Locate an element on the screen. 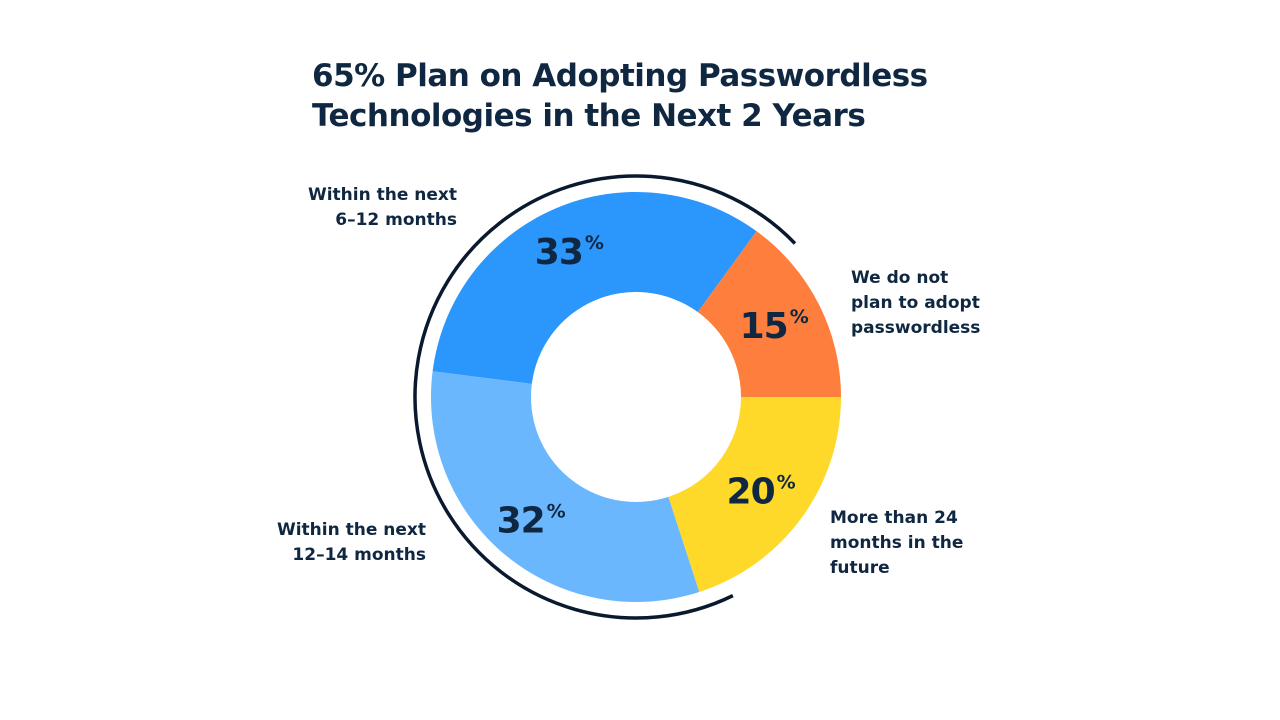 The height and width of the screenshot is (720, 1280). slice-label-6-12-months: Within the next 6–12 months is located at coordinates (358, 208).